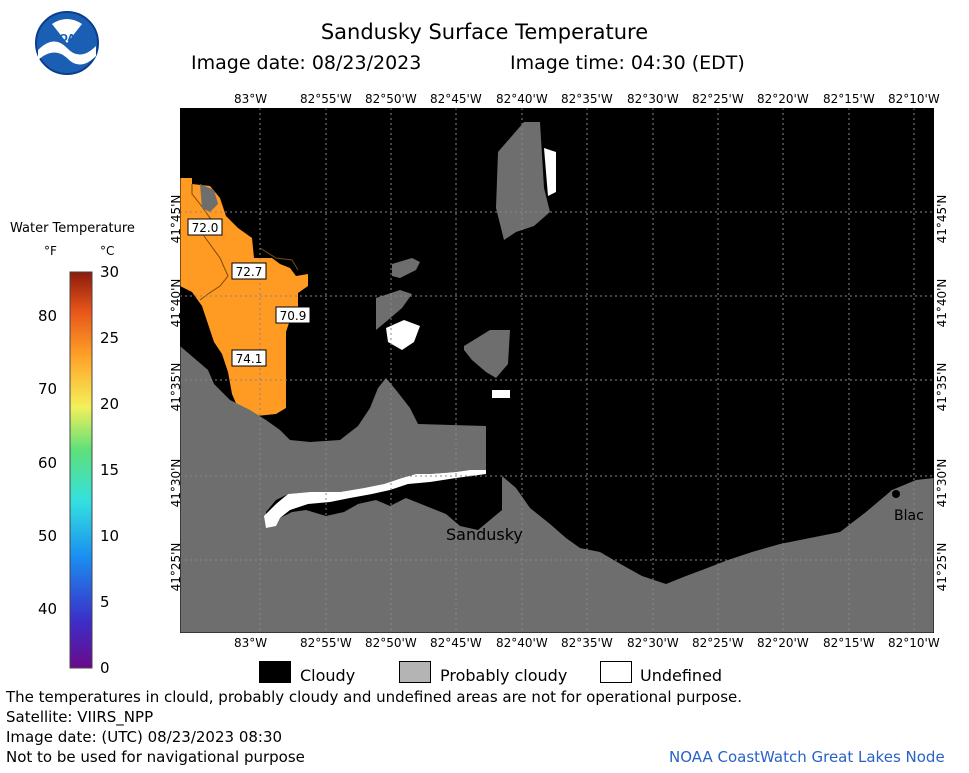 The image size is (969, 773). What do you see at coordinates (914, 99) in the screenshot?
I see `longitude-label-top: 82°10'W` at bounding box center [914, 99].